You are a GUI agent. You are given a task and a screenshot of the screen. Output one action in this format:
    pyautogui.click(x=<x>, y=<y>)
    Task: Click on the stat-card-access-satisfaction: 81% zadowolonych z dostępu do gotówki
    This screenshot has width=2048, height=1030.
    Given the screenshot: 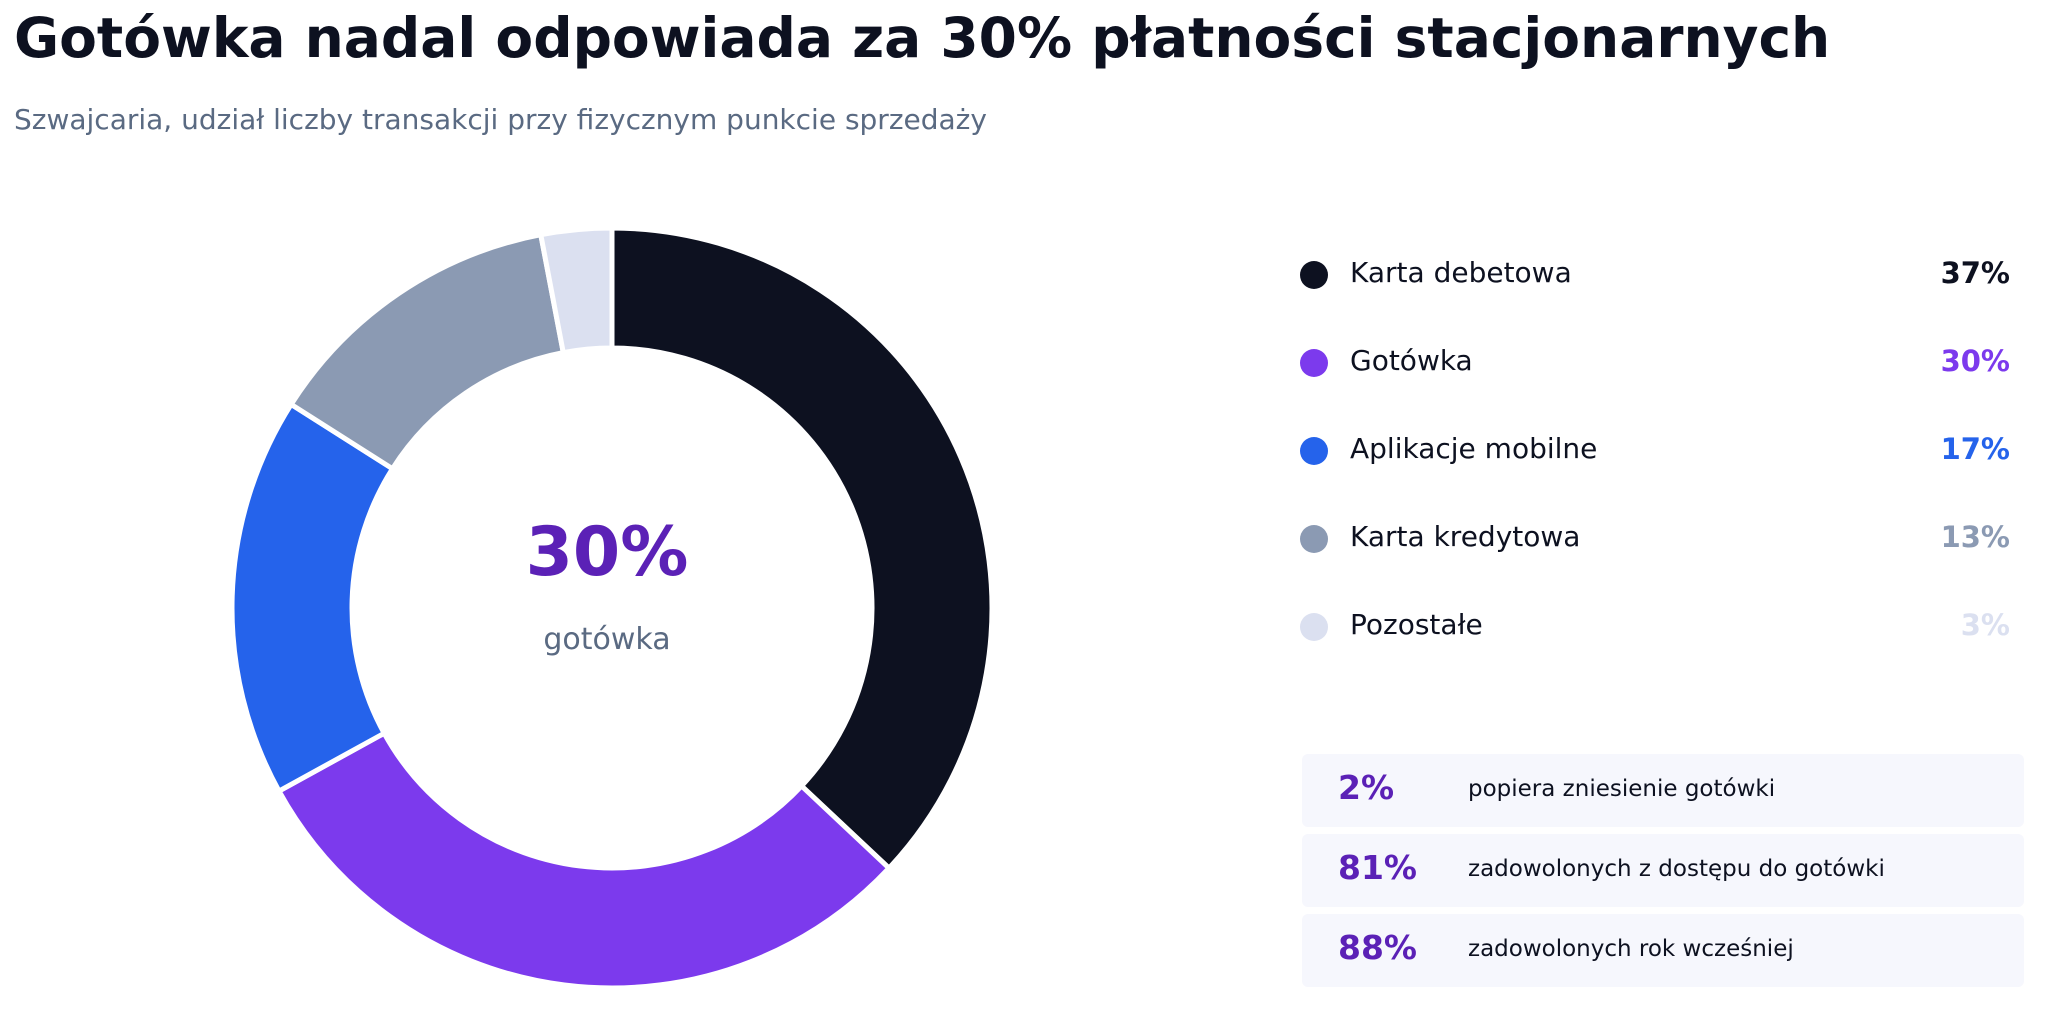 What is the action you would take?
    pyautogui.click(x=1663, y=870)
    